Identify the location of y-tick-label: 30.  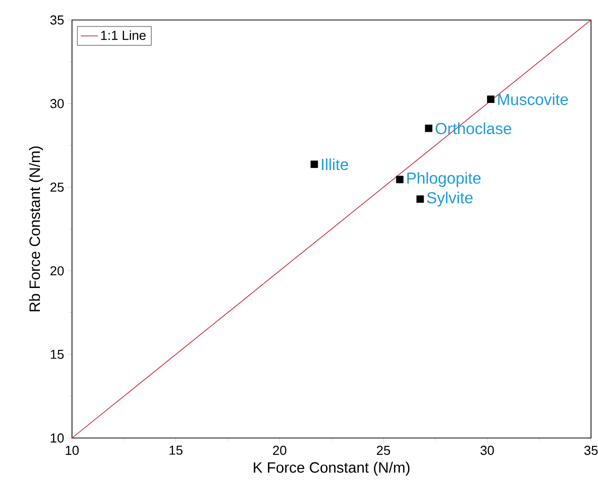
(57, 103).